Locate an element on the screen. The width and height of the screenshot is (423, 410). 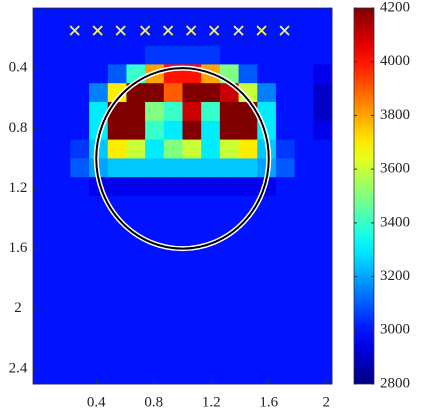
colorbar-tick-label: 3000 is located at coordinates (395, 330).